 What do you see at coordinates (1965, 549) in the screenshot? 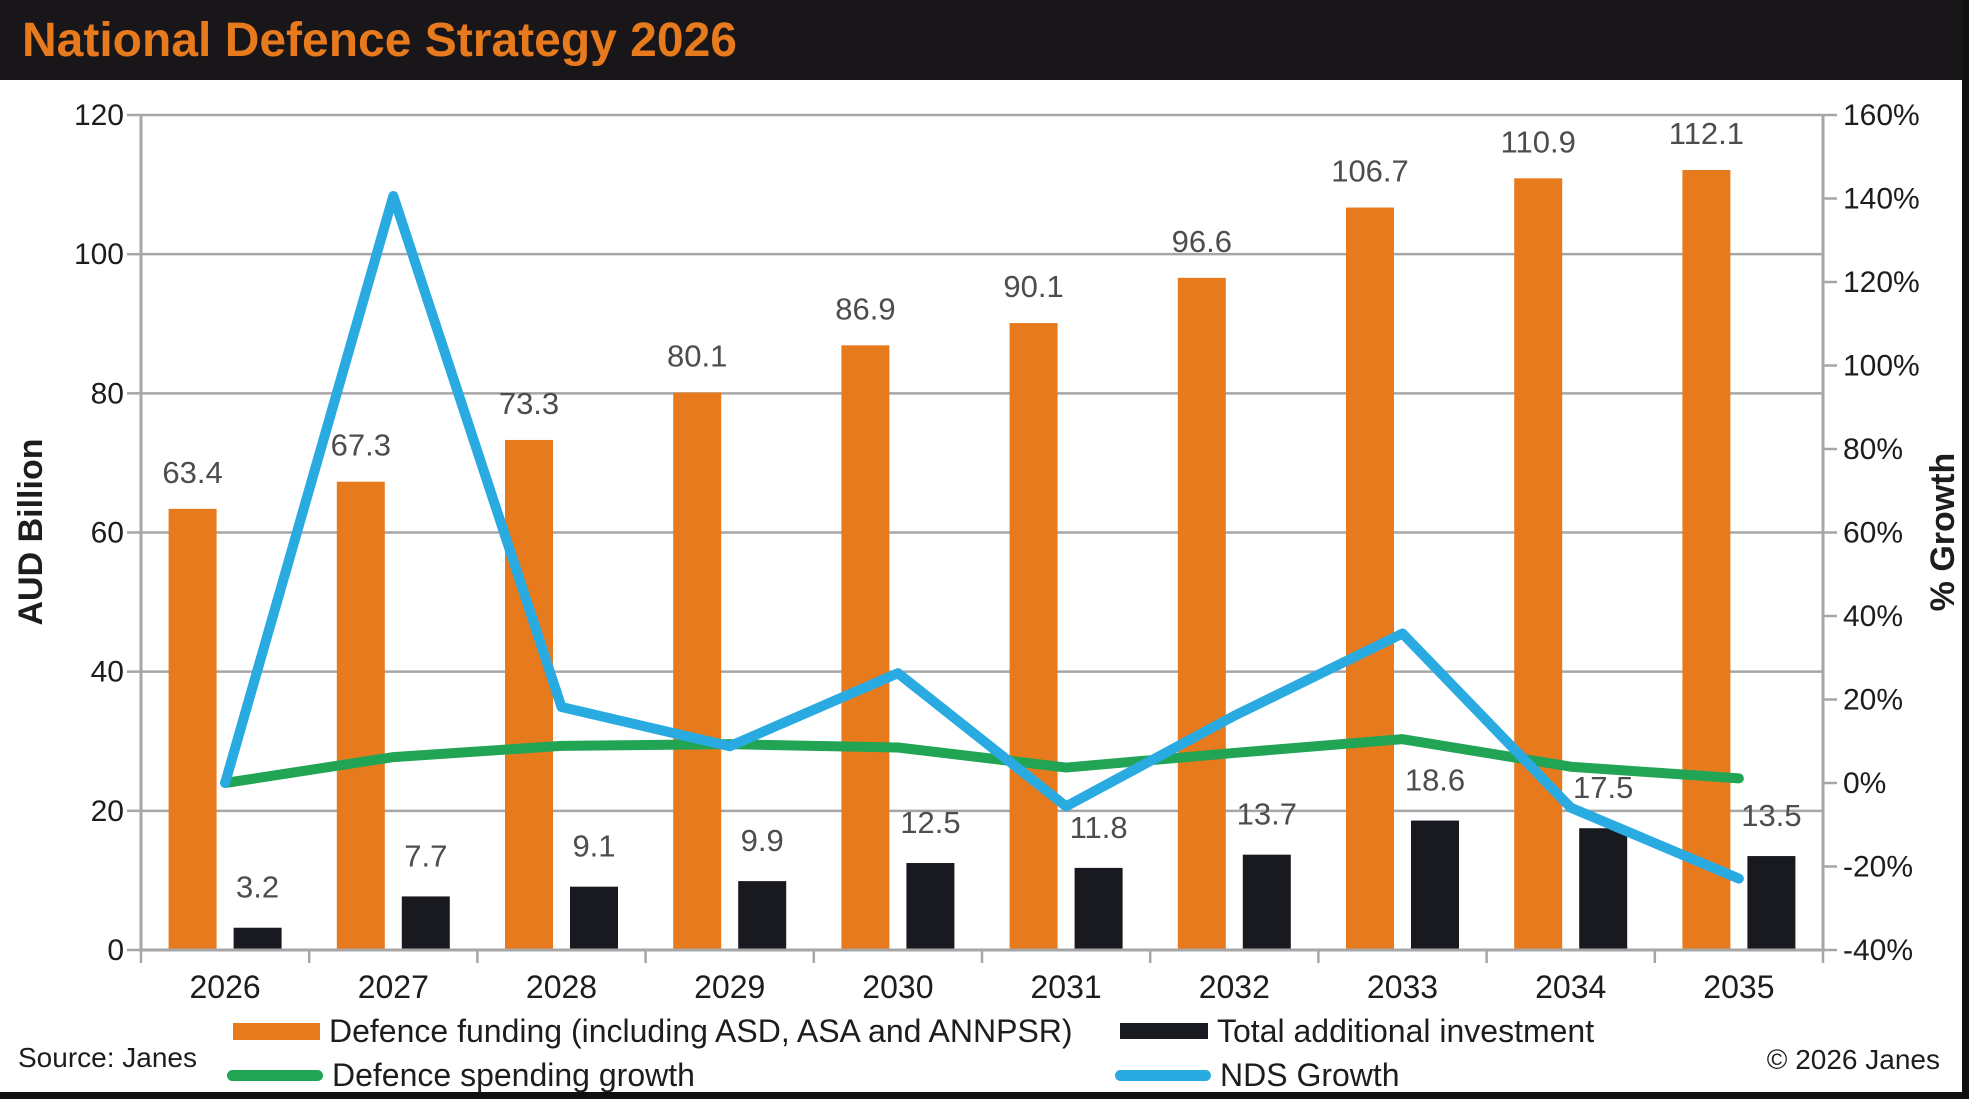
I see `frame-right-edge` at bounding box center [1965, 549].